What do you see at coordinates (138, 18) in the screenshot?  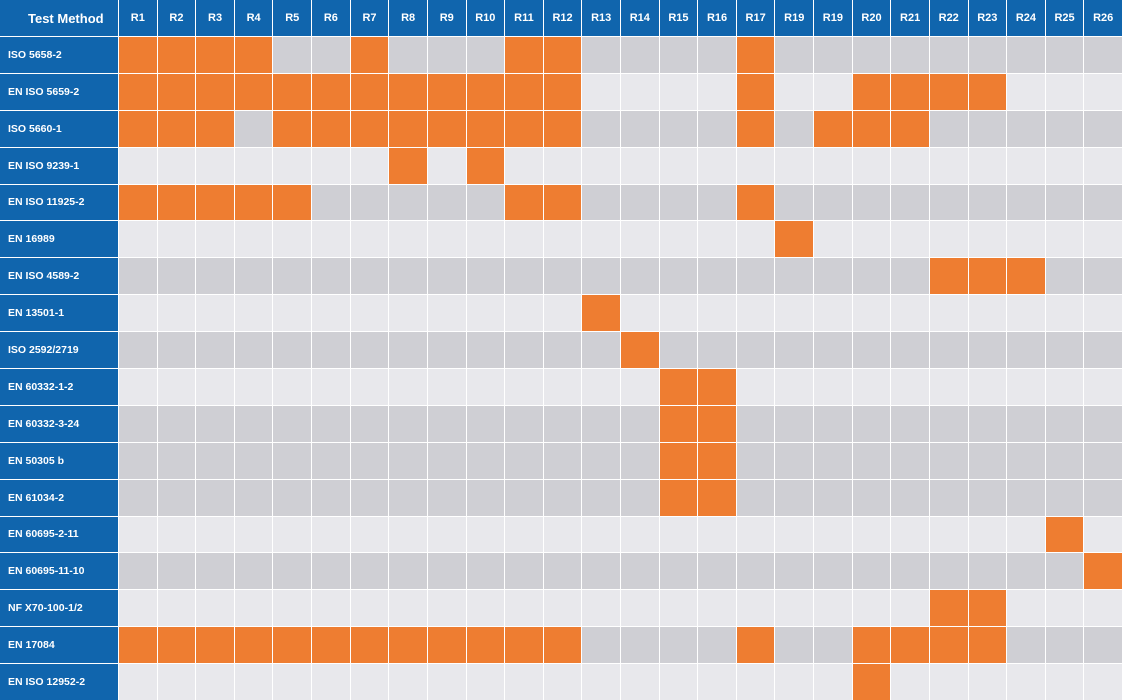 I see `header-col: R1` at bounding box center [138, 18].